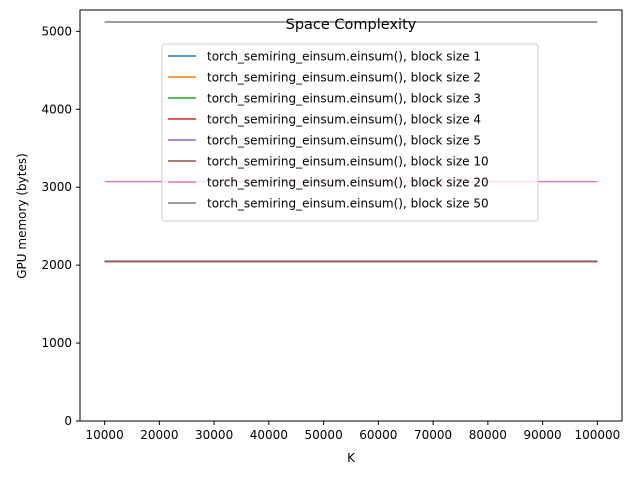  What do you see at coordinates (324, 435) in the screenshot?
I see `x-tick-label: 50000` at bounding box center [324, 435].